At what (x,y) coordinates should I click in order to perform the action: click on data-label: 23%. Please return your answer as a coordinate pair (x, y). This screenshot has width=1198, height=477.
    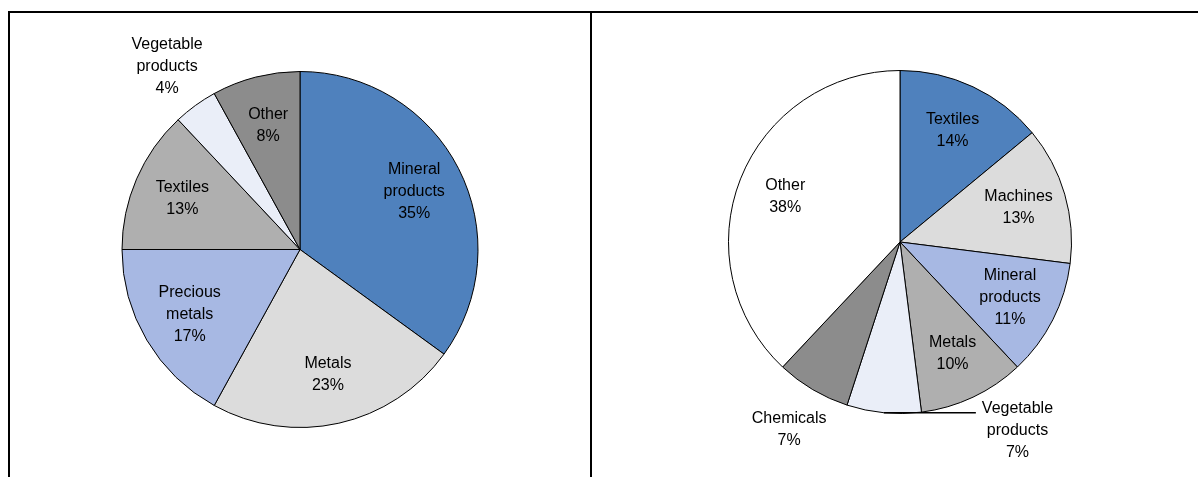
    Looking at the image, I should click on (327, 384).